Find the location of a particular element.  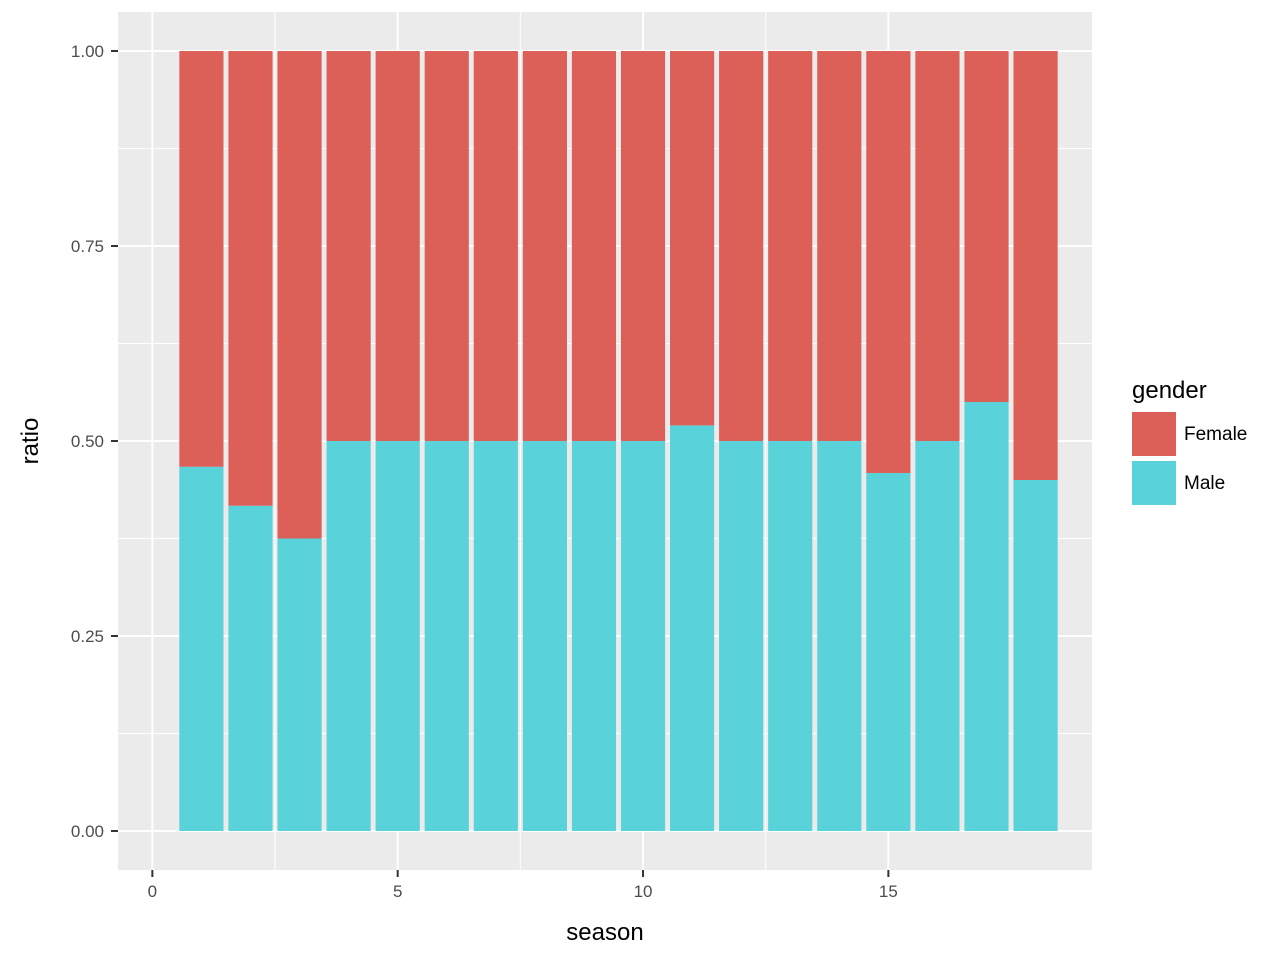

x-tick-label: 10 is located at coordinates (643, 891).